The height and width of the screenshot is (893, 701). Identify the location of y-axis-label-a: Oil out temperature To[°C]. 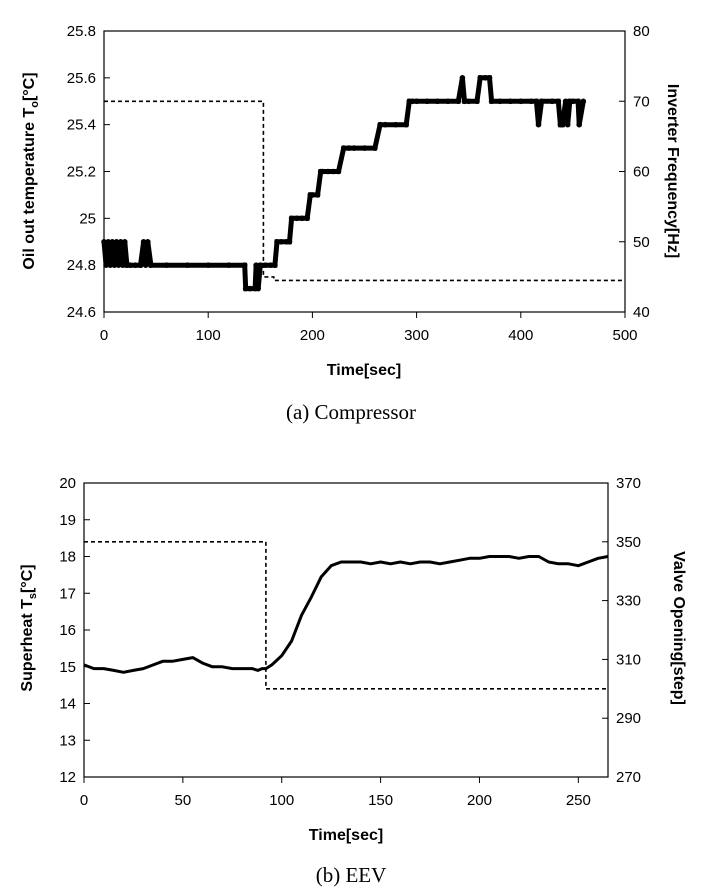
(31, 170).